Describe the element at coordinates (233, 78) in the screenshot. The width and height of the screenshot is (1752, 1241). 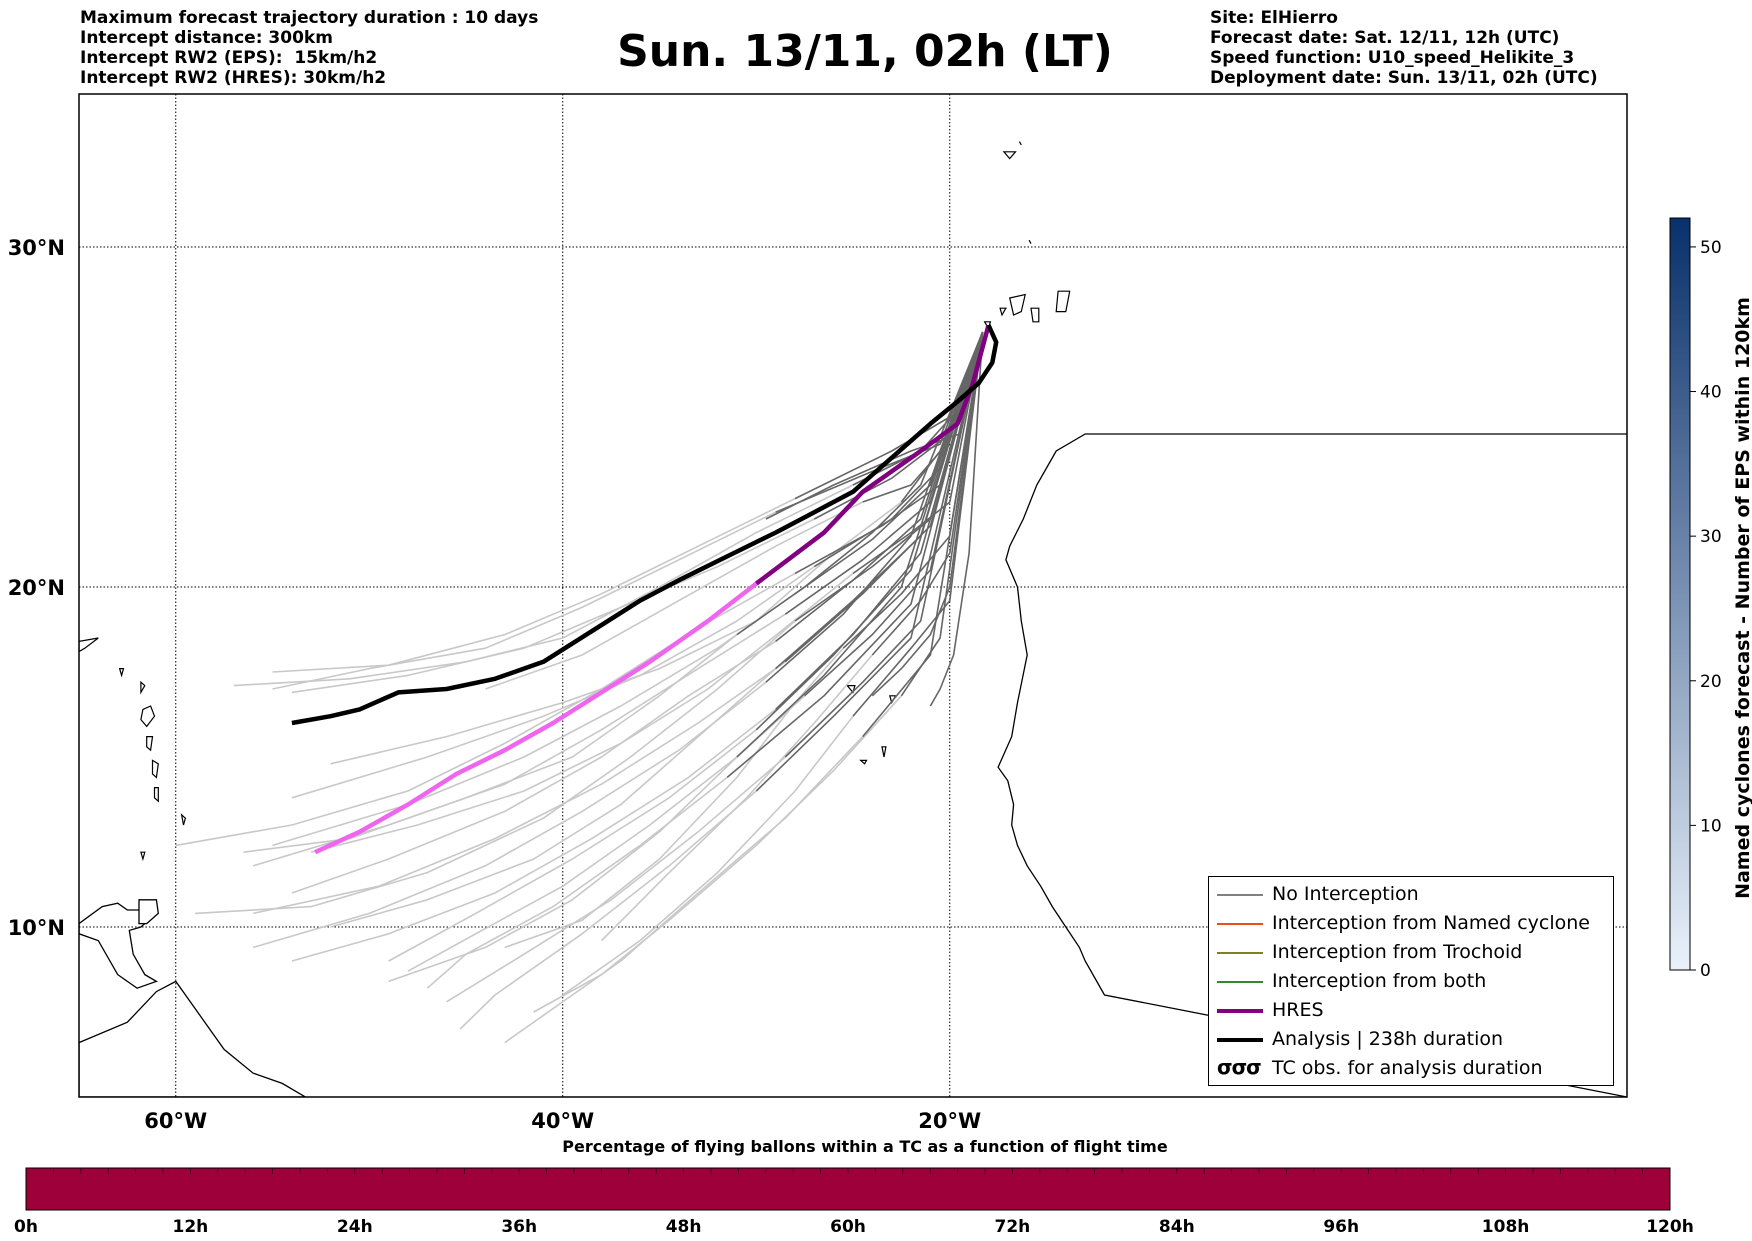
I see `rw2-hres-text: Intercept RW2 (HRES): 30km/h2` at that location.